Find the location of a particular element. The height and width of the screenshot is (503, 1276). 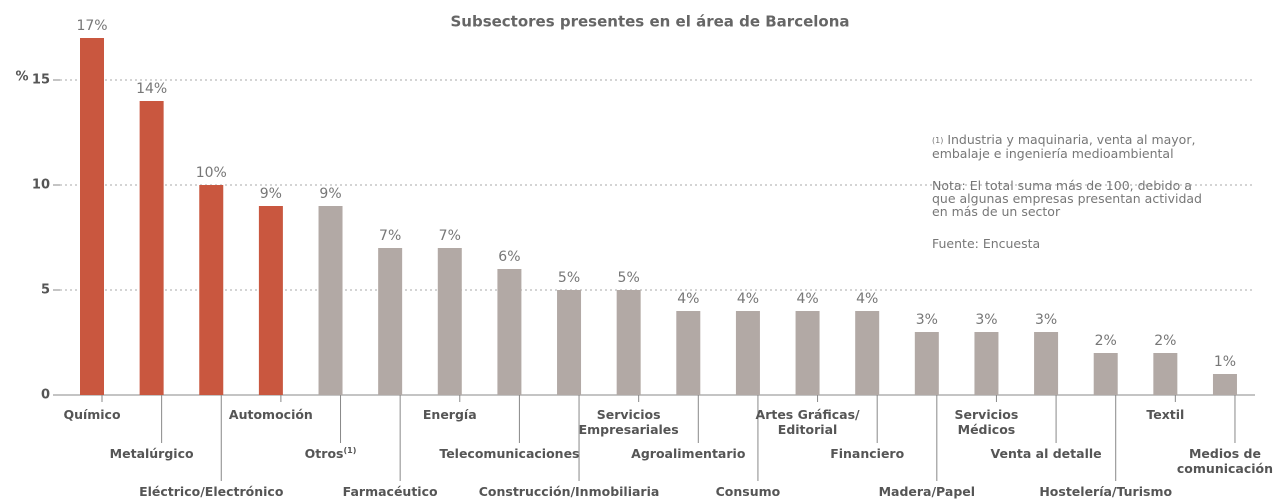

x-tick-label: Eléctrico/Electrónico is located at coordinates (211, 491).